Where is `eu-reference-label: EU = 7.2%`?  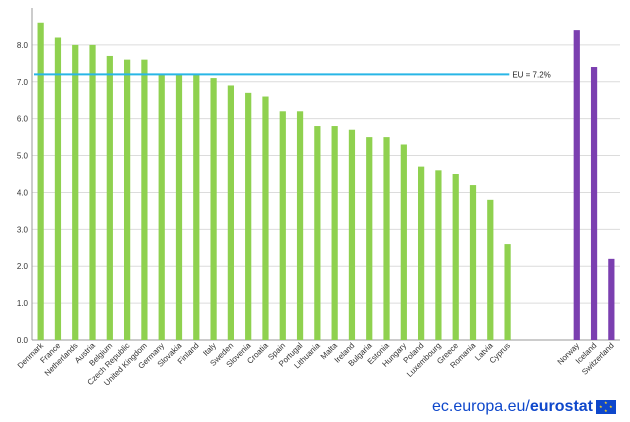
eu-reference-label: EU = 7.2% is located at coordinates (531, 74).